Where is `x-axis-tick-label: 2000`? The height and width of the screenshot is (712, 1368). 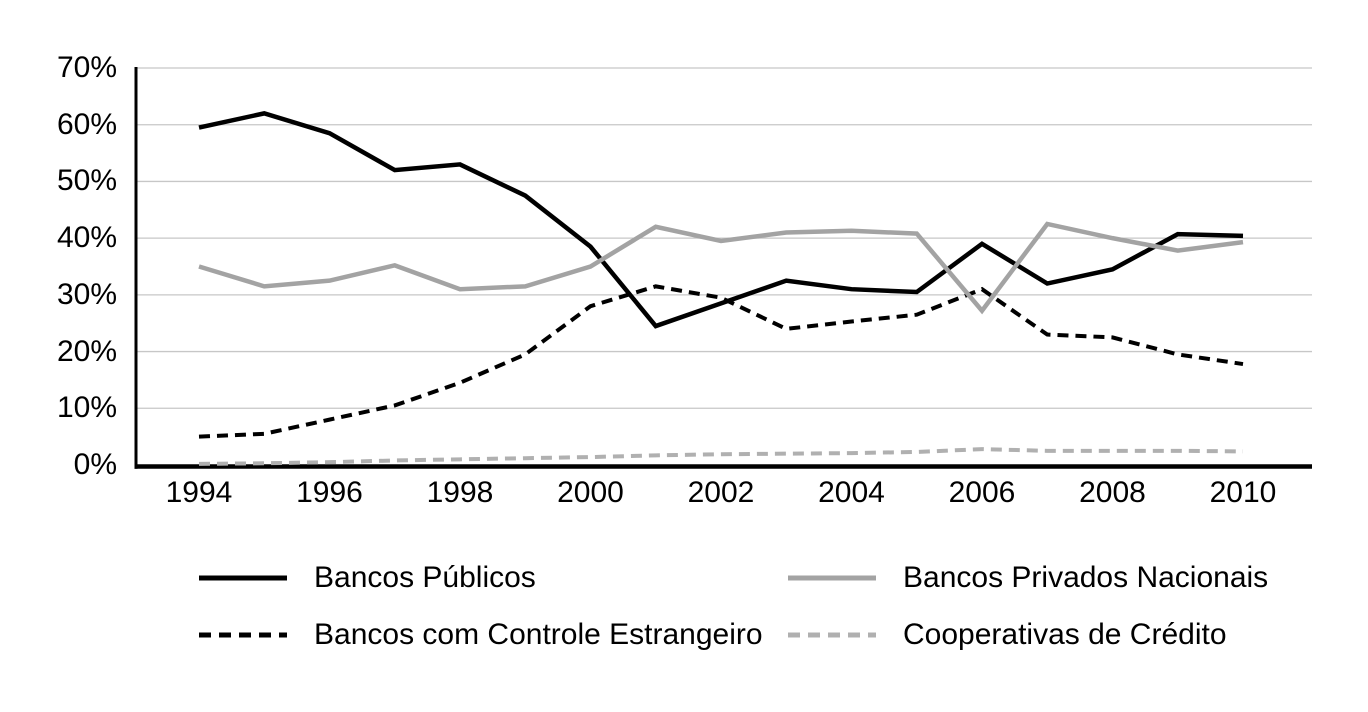
x-axis-tick-label: 2000 is located at coordinates (590, 492).